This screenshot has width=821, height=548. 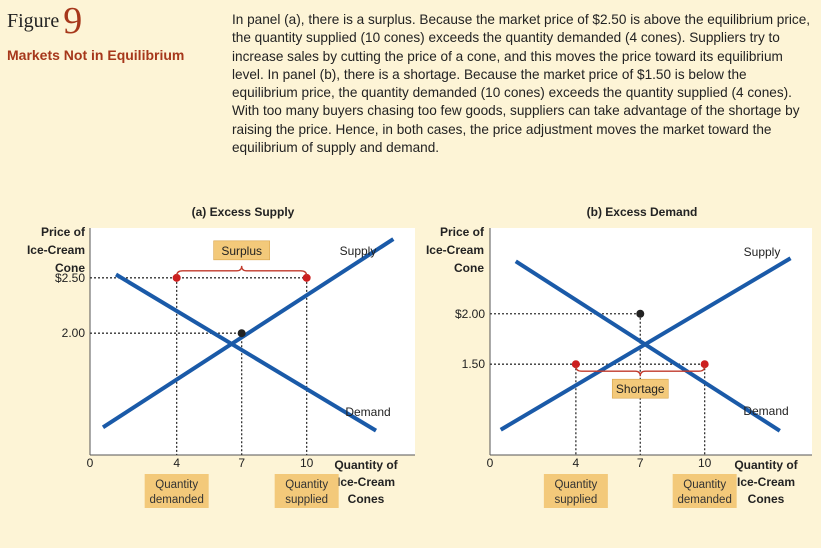 I want to click on figure-number: 9, so click(x=73, y=21).